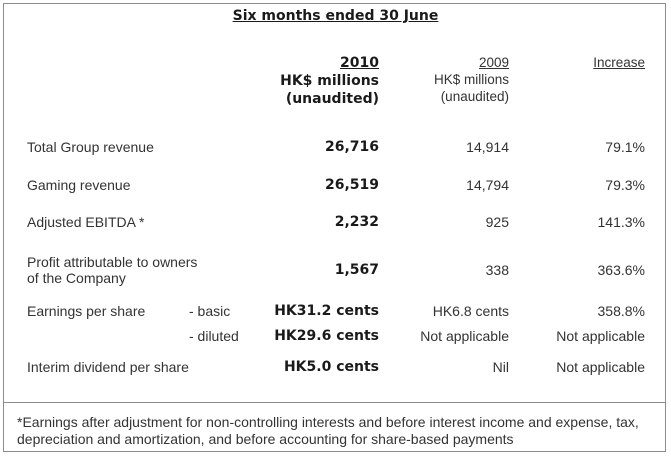  I want to click on row-label-profit-line-1: Profit attributable to owners, so click(112, 262).